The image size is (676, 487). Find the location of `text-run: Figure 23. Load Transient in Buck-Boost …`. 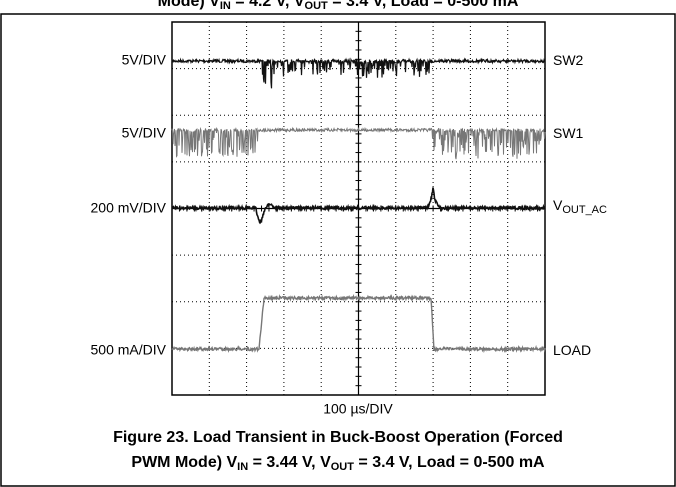

text-run: Figure 23. Load Transient in Buck-Boost … is located at coordinates (338, 437).